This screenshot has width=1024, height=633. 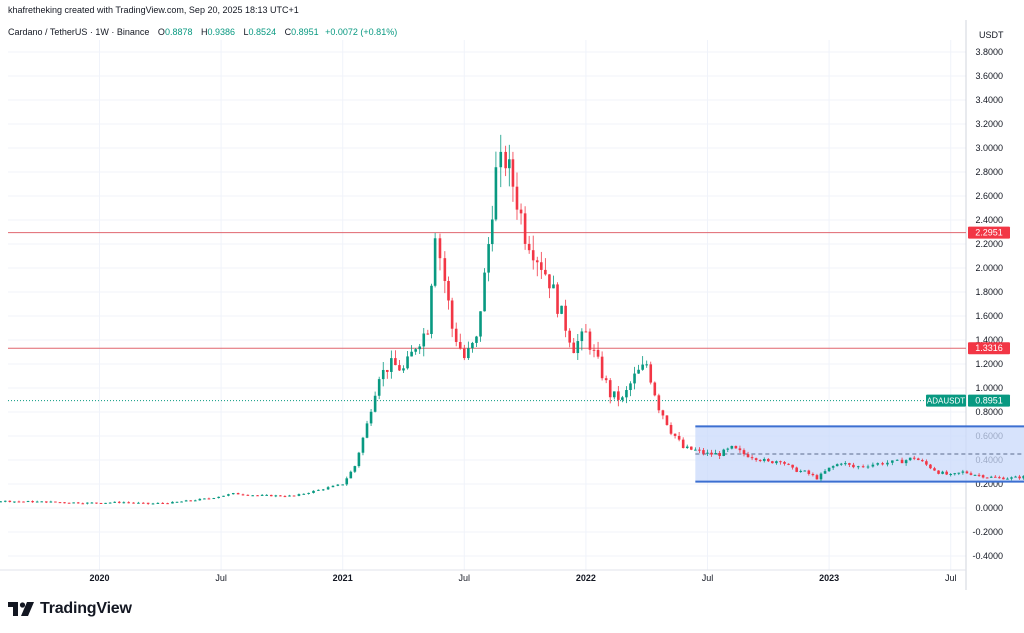 What do you see at coordinates (204, 32) in the screenshot?
I see `high-label: H` at bounding box center [204, 32].